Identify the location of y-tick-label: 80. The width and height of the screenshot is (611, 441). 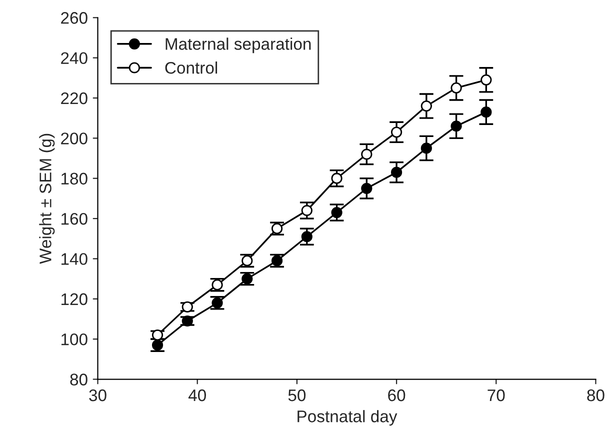
(79, 380).